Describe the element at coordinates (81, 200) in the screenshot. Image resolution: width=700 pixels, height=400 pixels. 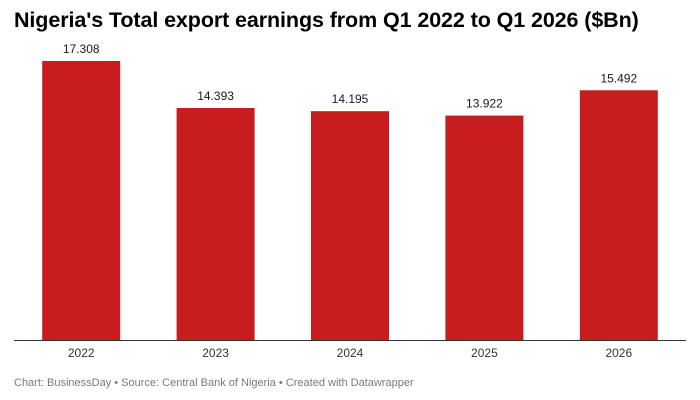
I see `bar-2022` at that location.